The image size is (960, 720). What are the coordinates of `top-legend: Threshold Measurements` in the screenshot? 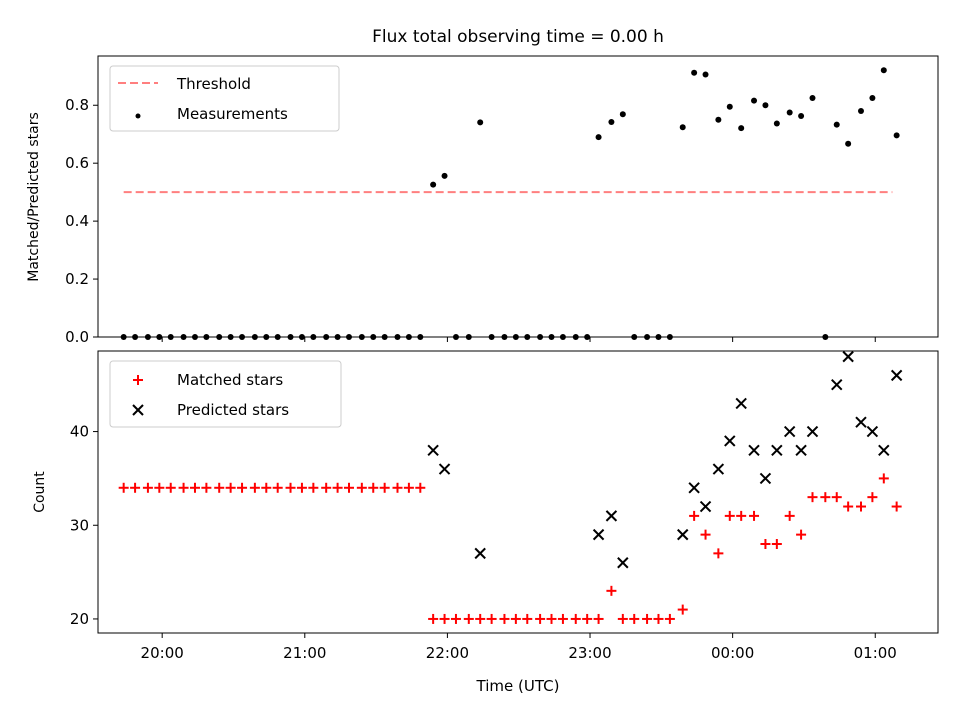 It's located at (224, 98).